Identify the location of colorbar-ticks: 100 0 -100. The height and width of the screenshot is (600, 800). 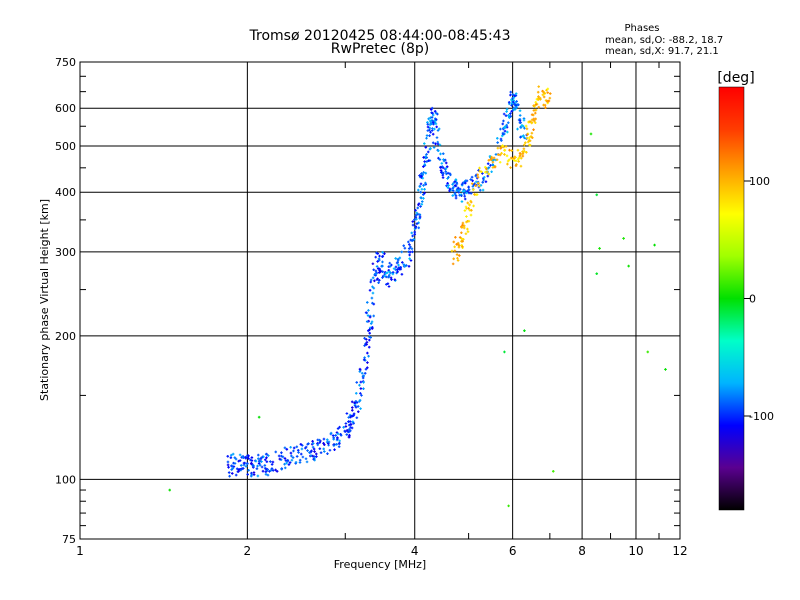
(759, 299).